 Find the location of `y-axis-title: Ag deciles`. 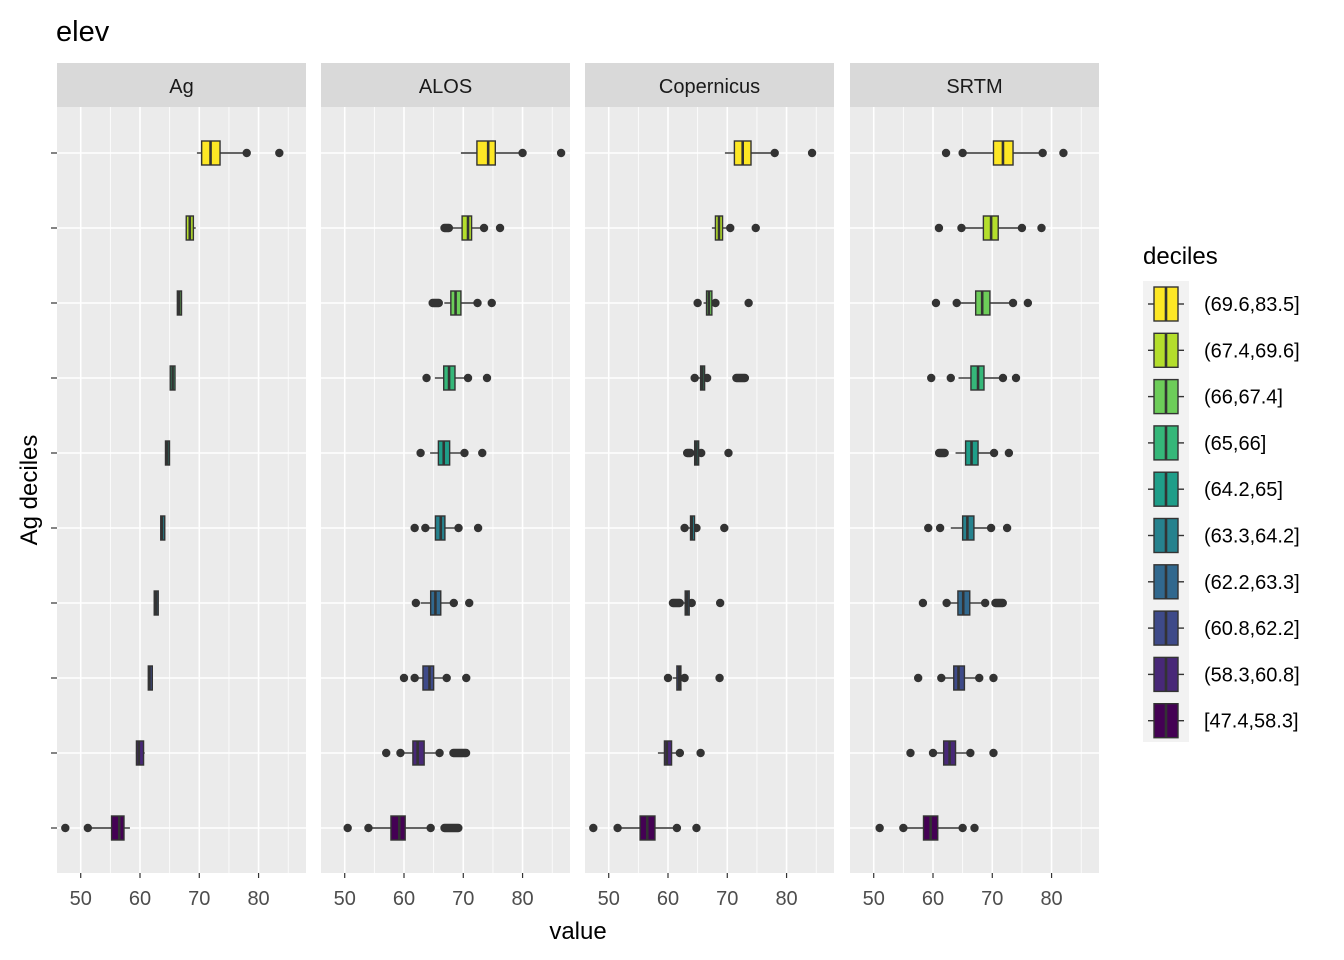

y-axis-title: Ag deciles is located at coordinates (29, 490).